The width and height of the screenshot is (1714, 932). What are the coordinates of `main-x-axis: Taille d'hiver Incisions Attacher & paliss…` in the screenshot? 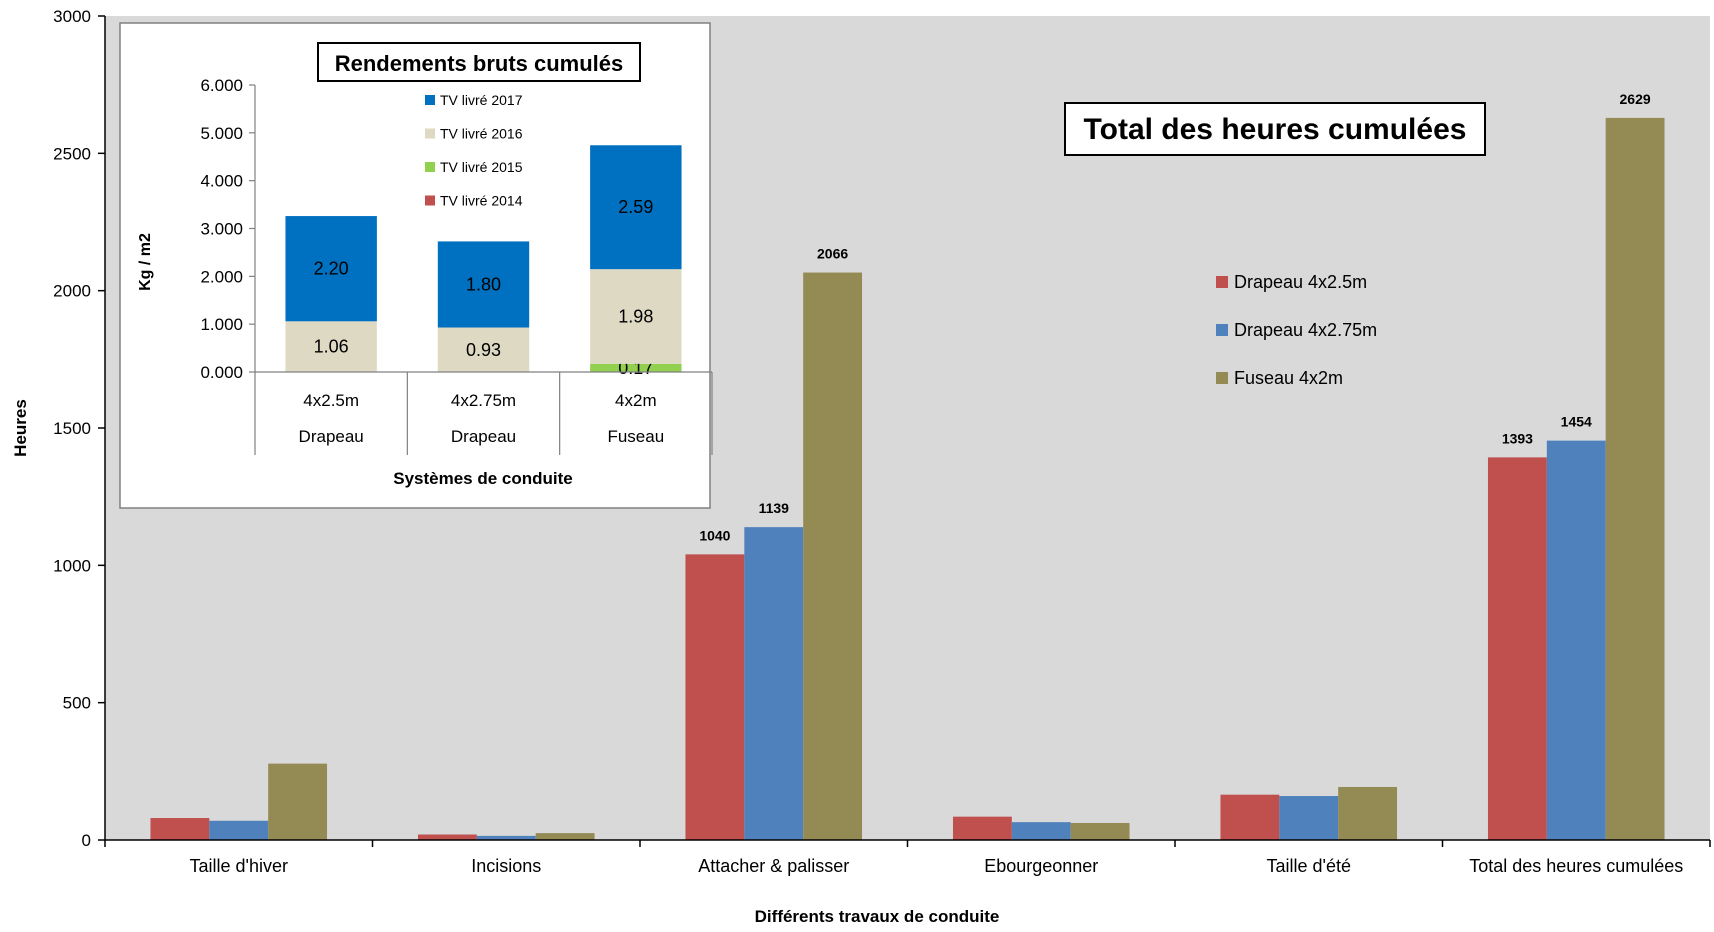 It's located at (907, 857).